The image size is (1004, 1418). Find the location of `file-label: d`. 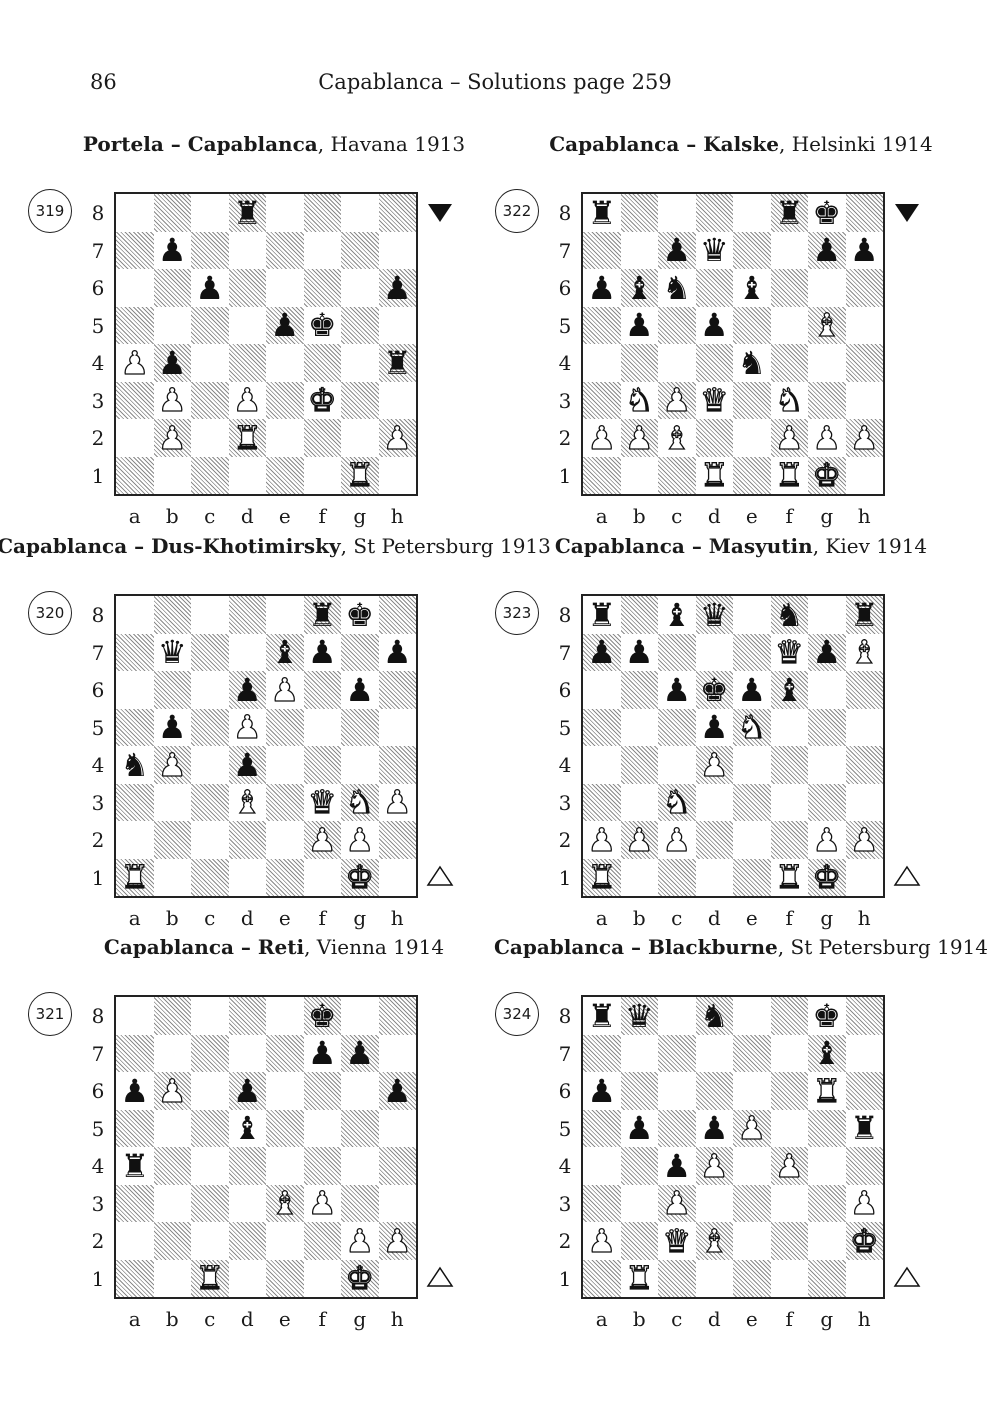

file-label: d is located at coordinates (714, 516).